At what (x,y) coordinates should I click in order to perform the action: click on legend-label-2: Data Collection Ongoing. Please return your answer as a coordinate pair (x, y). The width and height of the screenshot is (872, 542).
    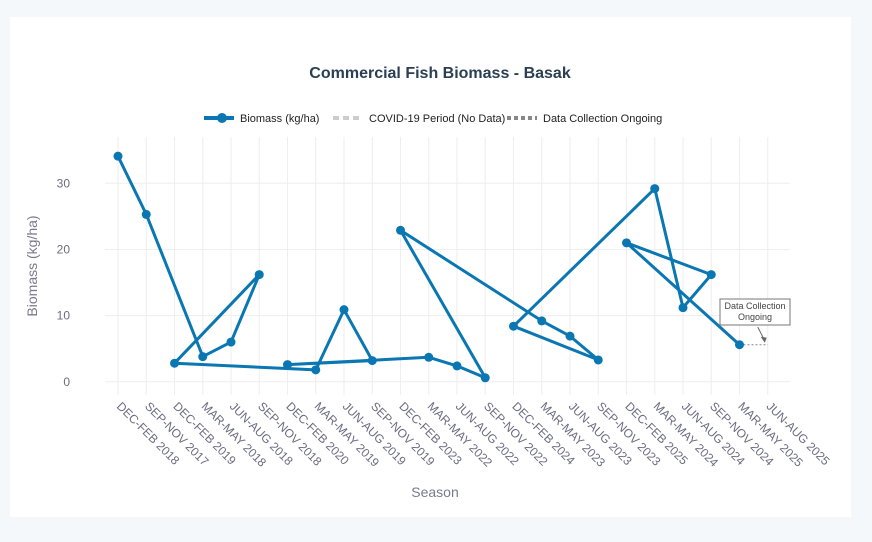
    Looking at the image, I should click on (602, 119).